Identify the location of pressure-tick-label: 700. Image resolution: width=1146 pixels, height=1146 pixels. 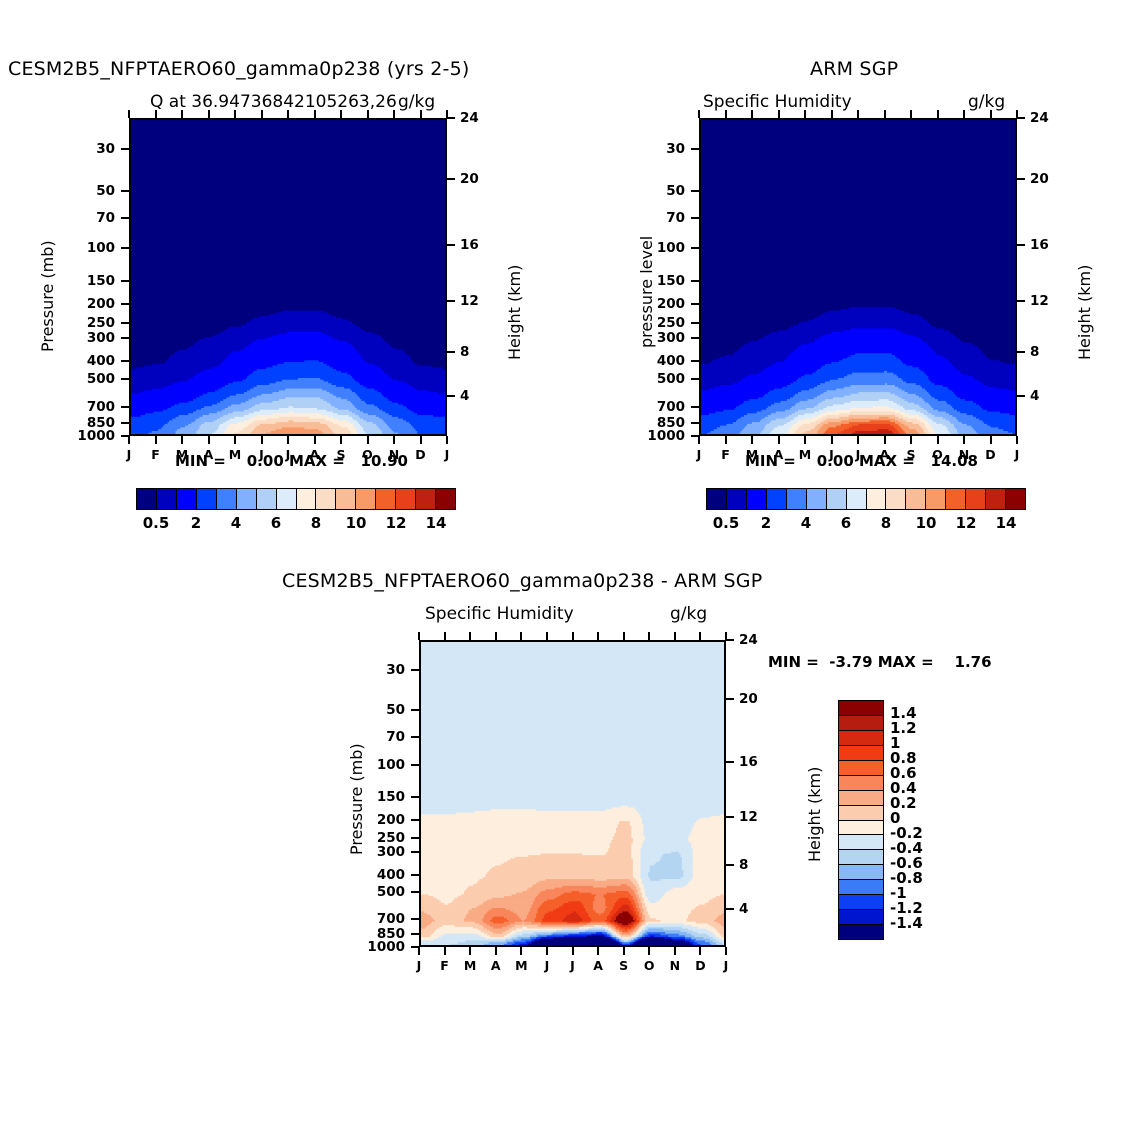
(100, 406).